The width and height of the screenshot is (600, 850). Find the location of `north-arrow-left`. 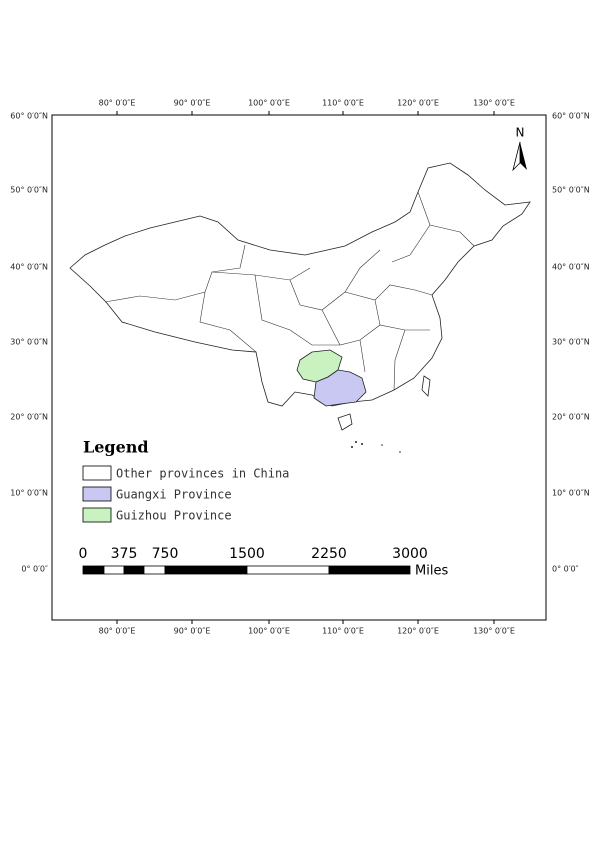

north-arrow-left is located at coordinates (516, 156).